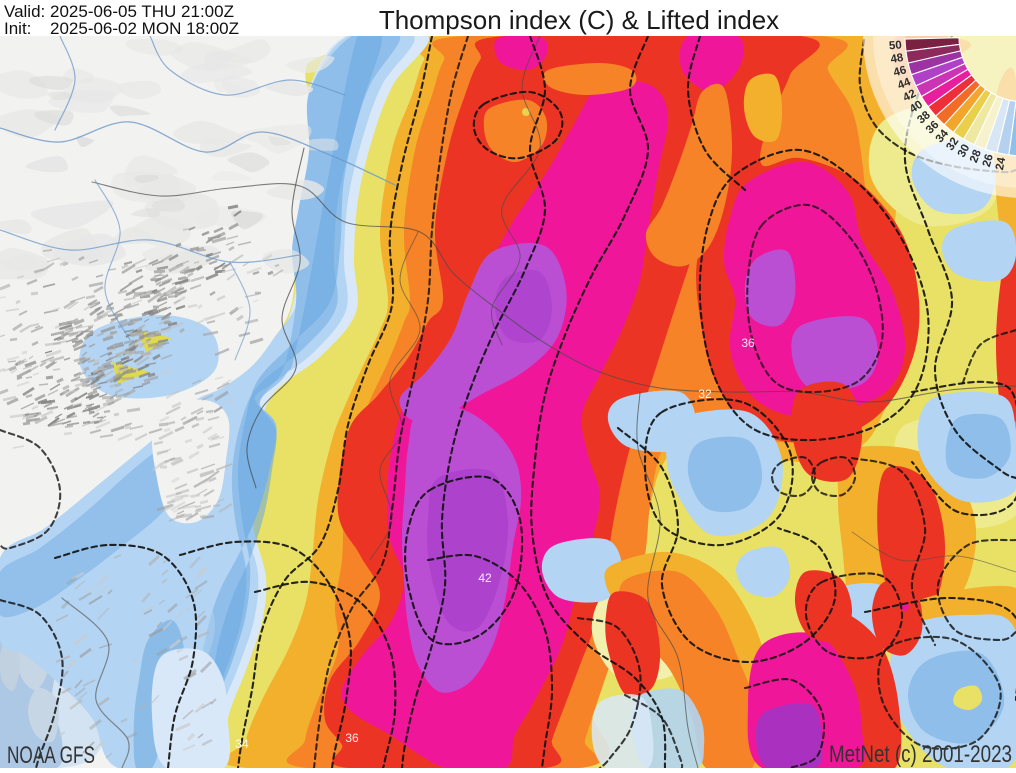 The image size is (1016, 773). I want to click on svg-text: MetNet (c) 2001-2023, so click(920, 754).